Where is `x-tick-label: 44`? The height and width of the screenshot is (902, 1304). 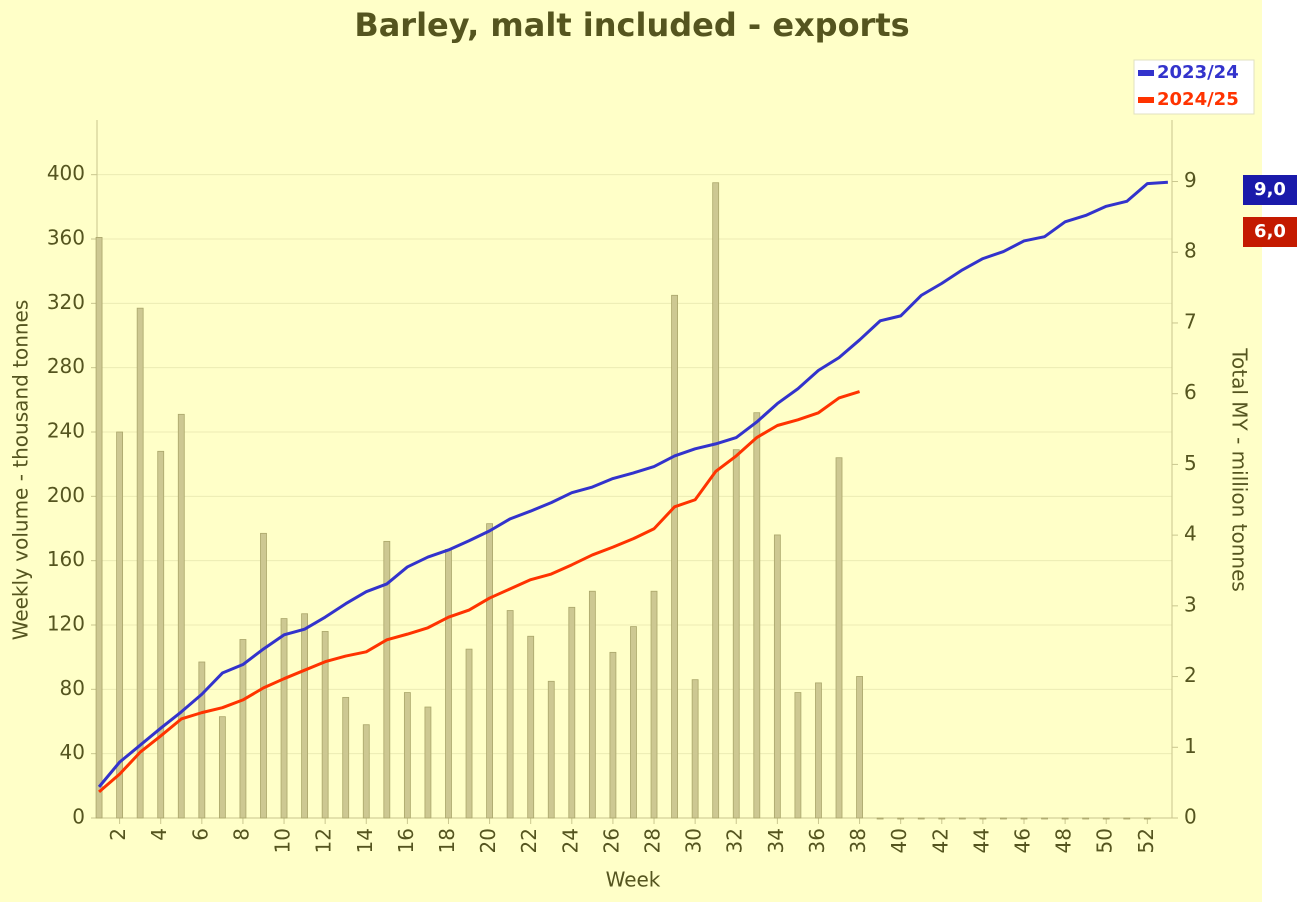
x-tick-label: 44 is located at coordinates (981, 840).